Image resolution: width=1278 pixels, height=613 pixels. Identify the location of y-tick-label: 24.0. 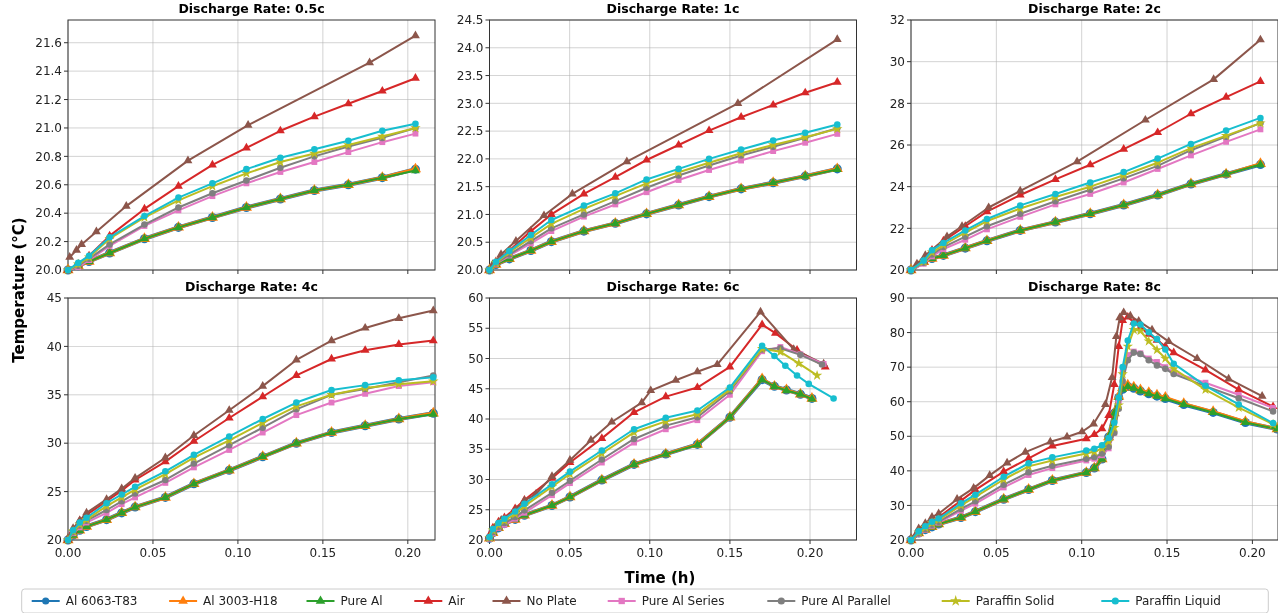
(470, 47).